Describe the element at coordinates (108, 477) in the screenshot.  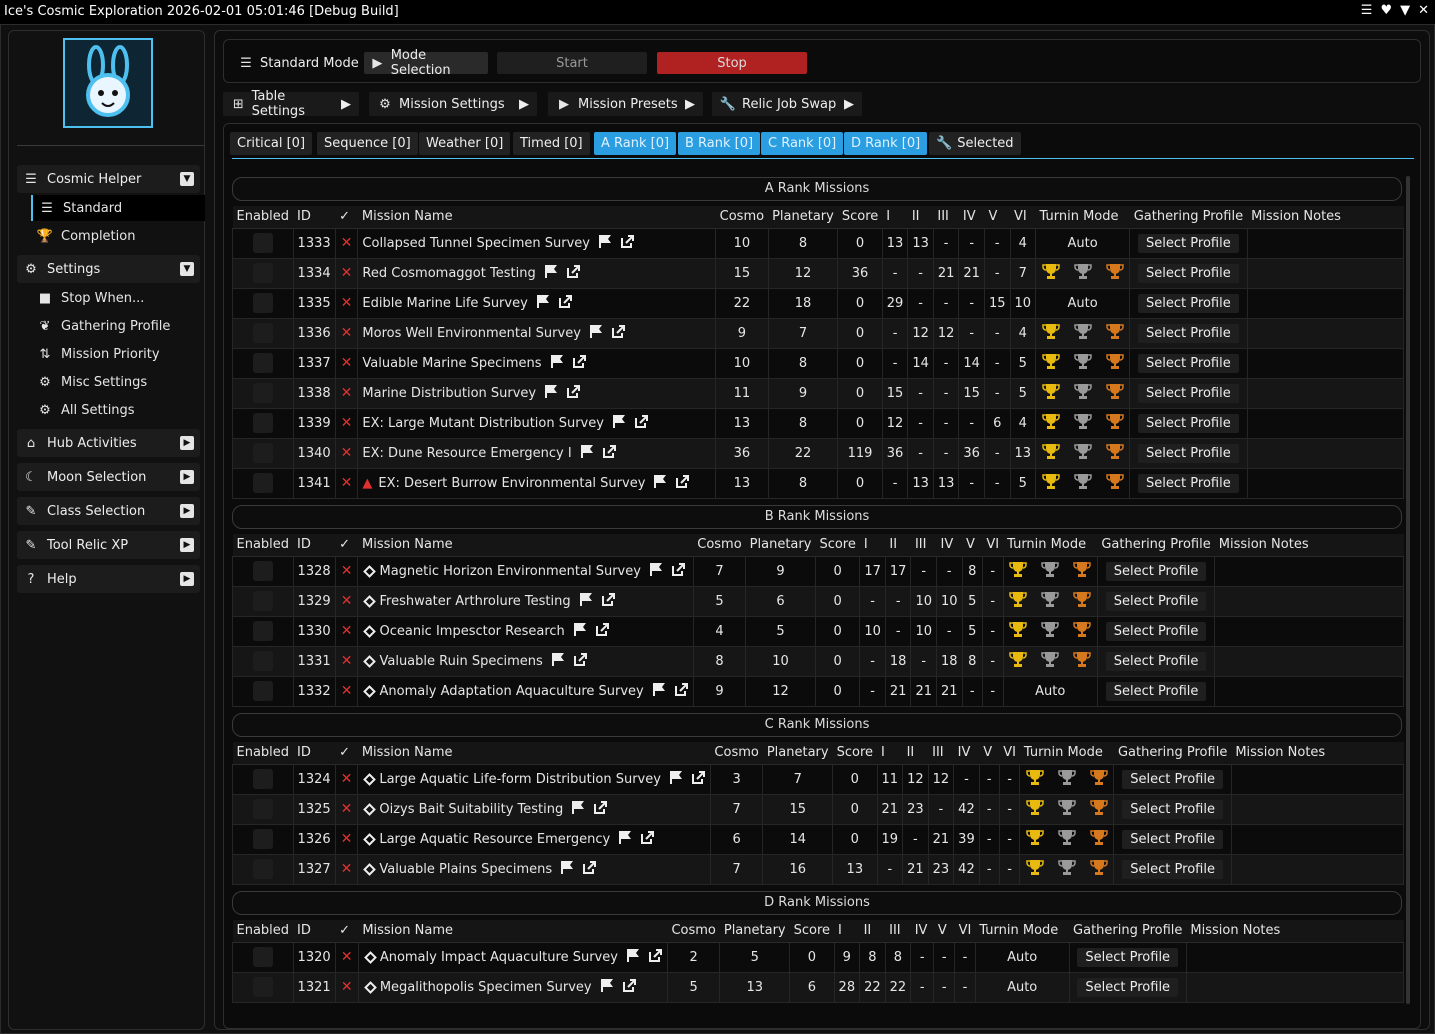
I see `sidebar-category-3: ☾ Moon Selection ▶` at that location.